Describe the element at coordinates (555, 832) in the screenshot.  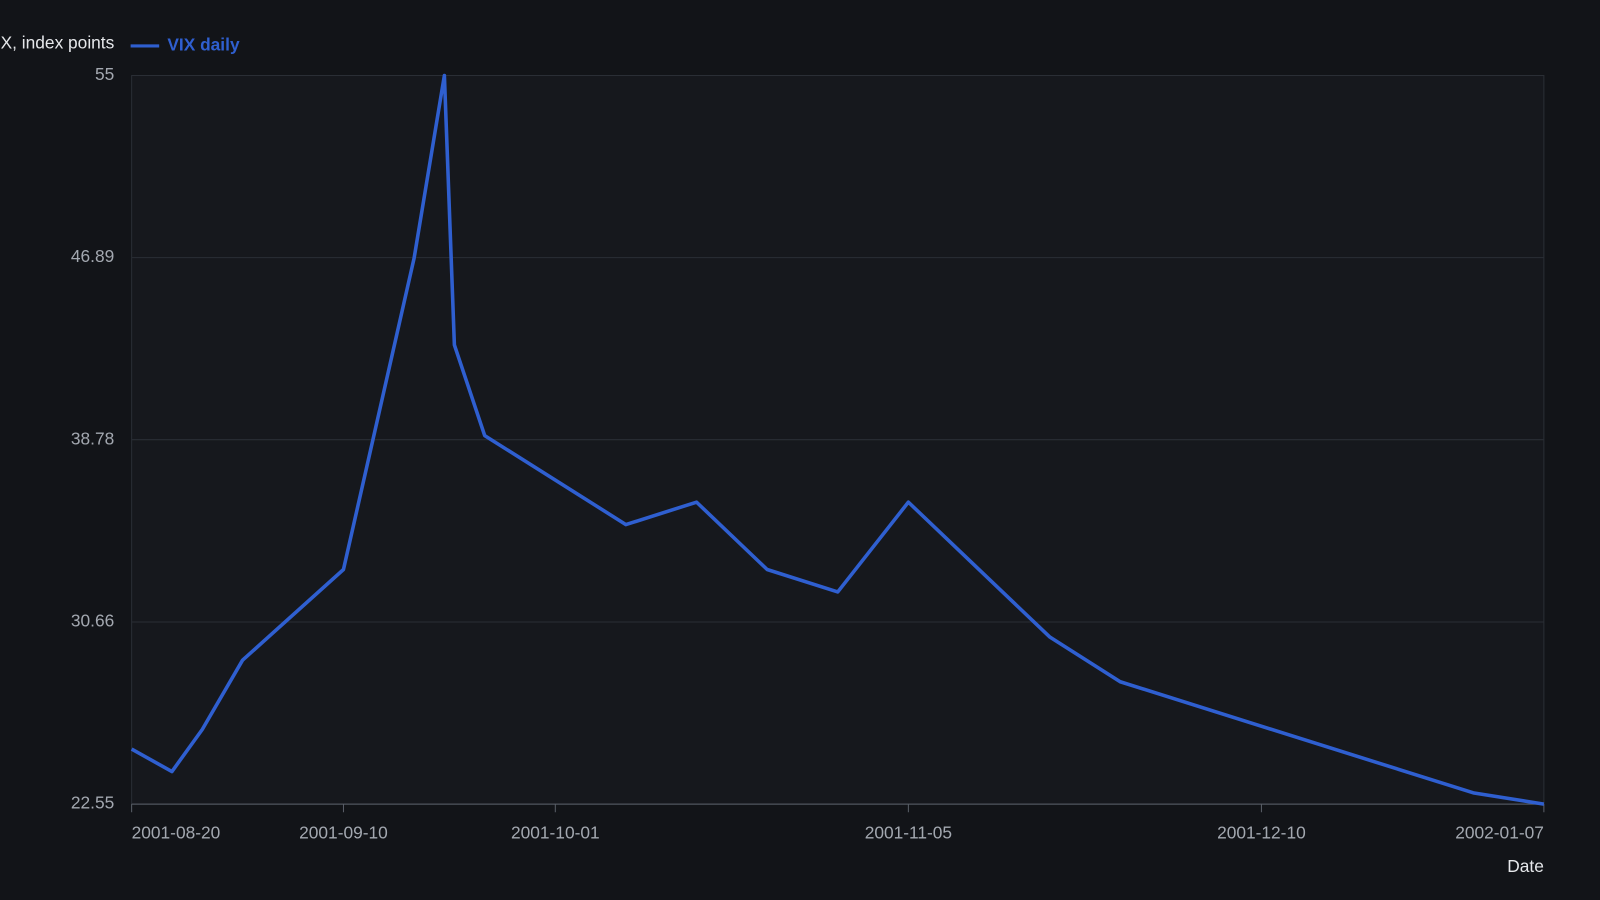
I see `x-tick-label: 2001-10-01` at that location.